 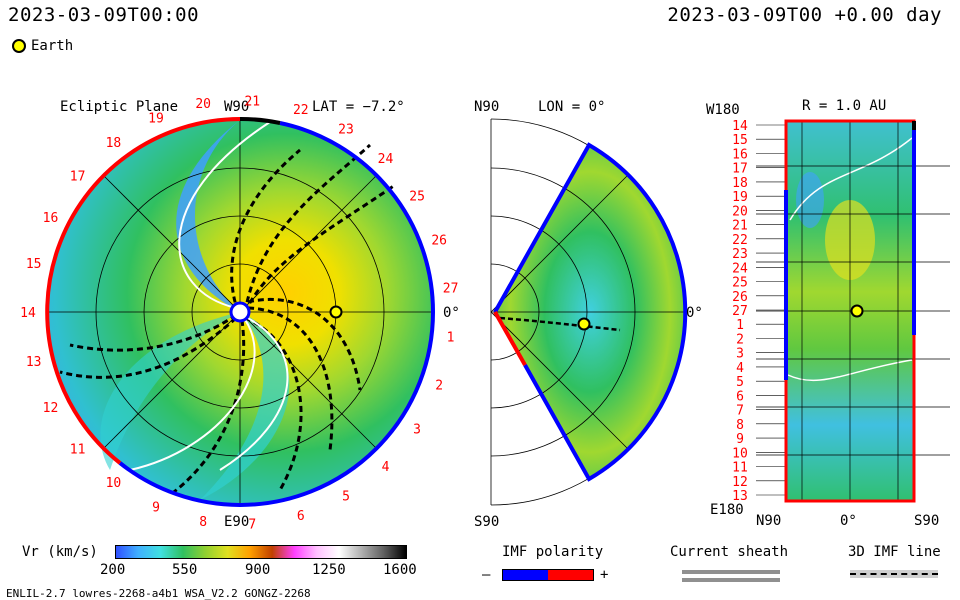 What do you see at coordinates (486, 575) in the screenshot?
I see `imf-minus: –` at bounding box center [486, 575].